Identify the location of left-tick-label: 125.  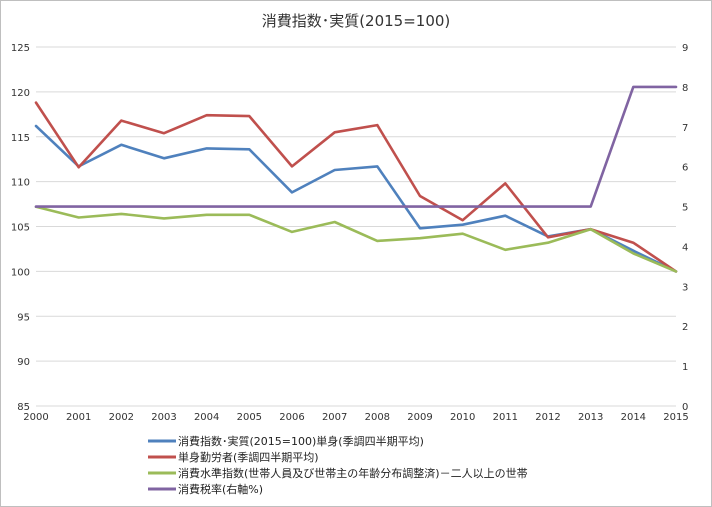
(20, 48).